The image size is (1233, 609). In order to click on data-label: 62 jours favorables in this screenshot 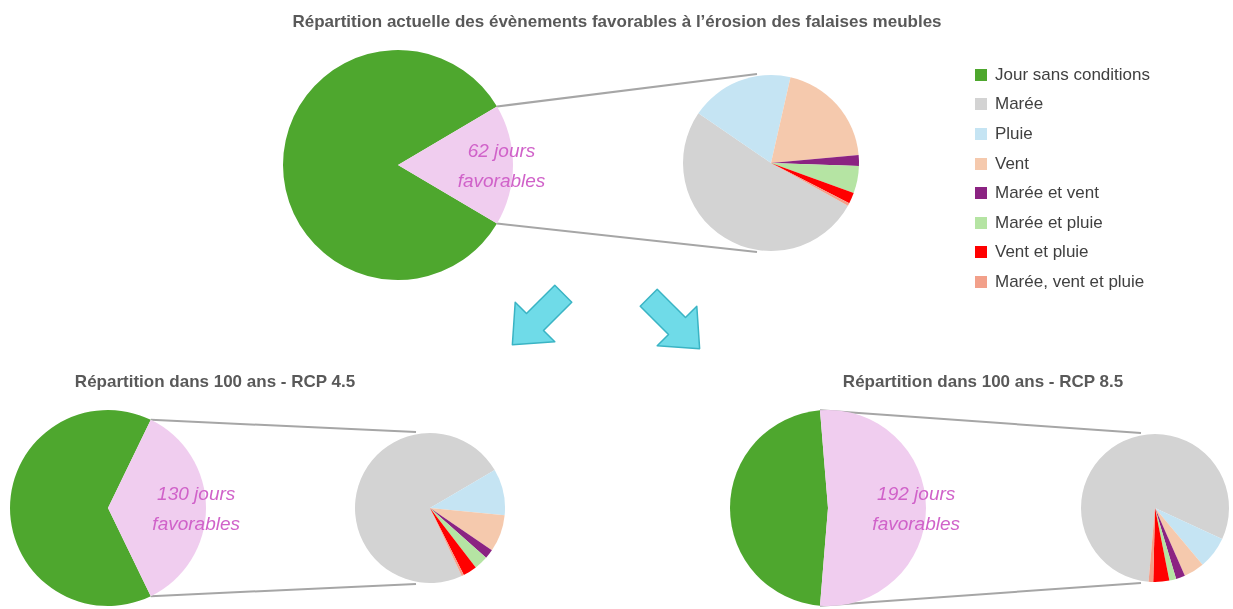, I will do `click(501, 165)`.